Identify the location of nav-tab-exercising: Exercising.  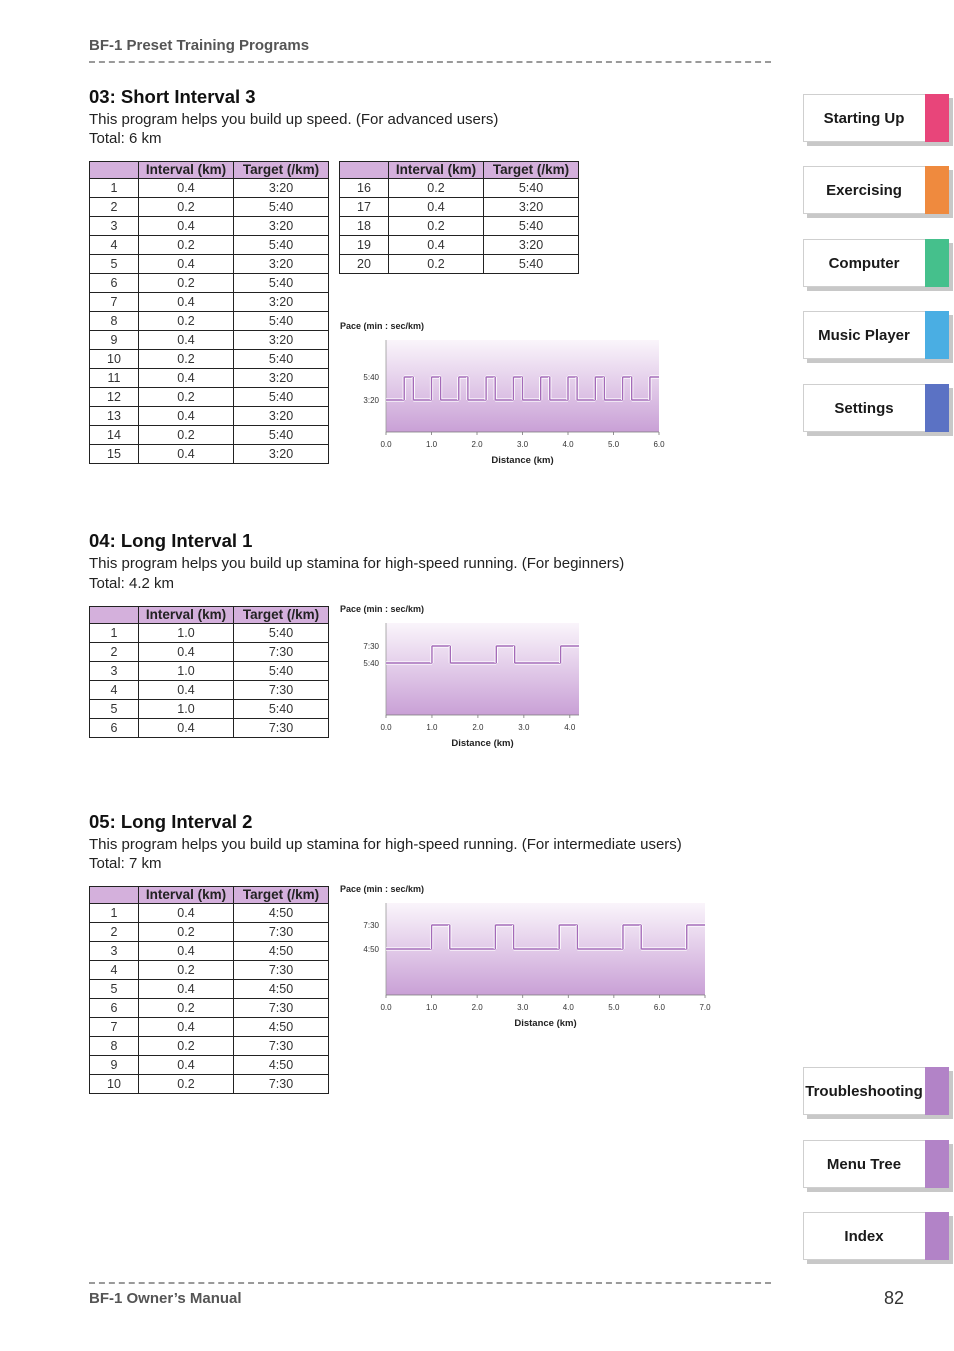
(878, 192).